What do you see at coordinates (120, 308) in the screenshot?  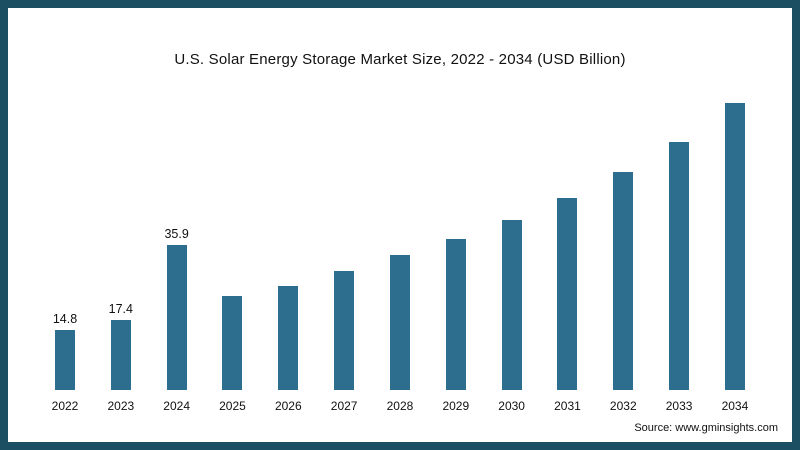 I see `bar-value-label: 17.4` at bounding box center [120, 308].